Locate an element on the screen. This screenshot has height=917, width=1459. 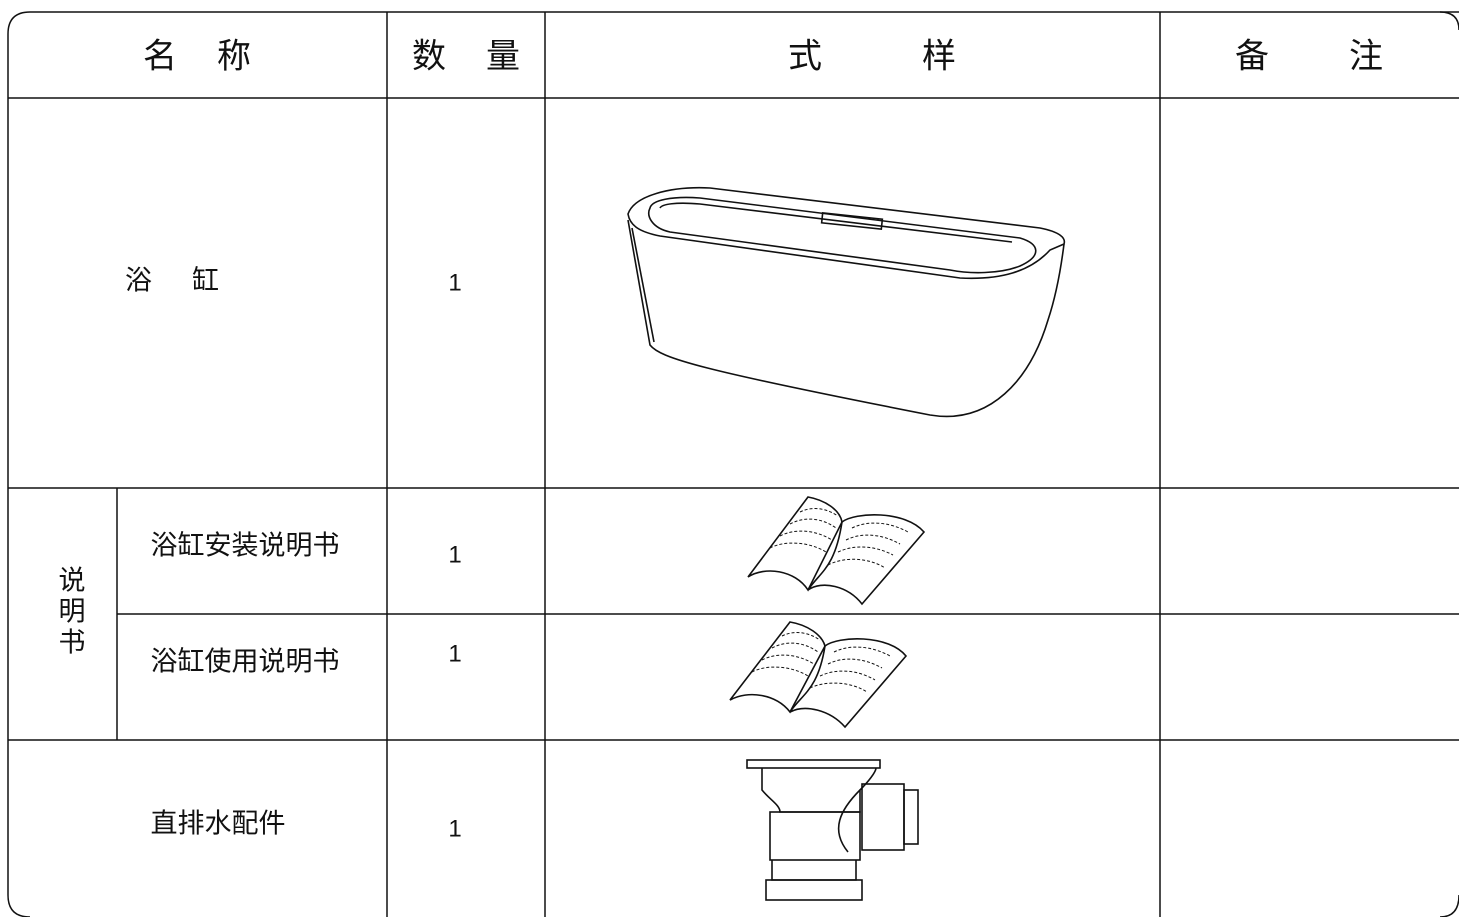
item-name: 直排水配件 is located at coordinates (218, 824).